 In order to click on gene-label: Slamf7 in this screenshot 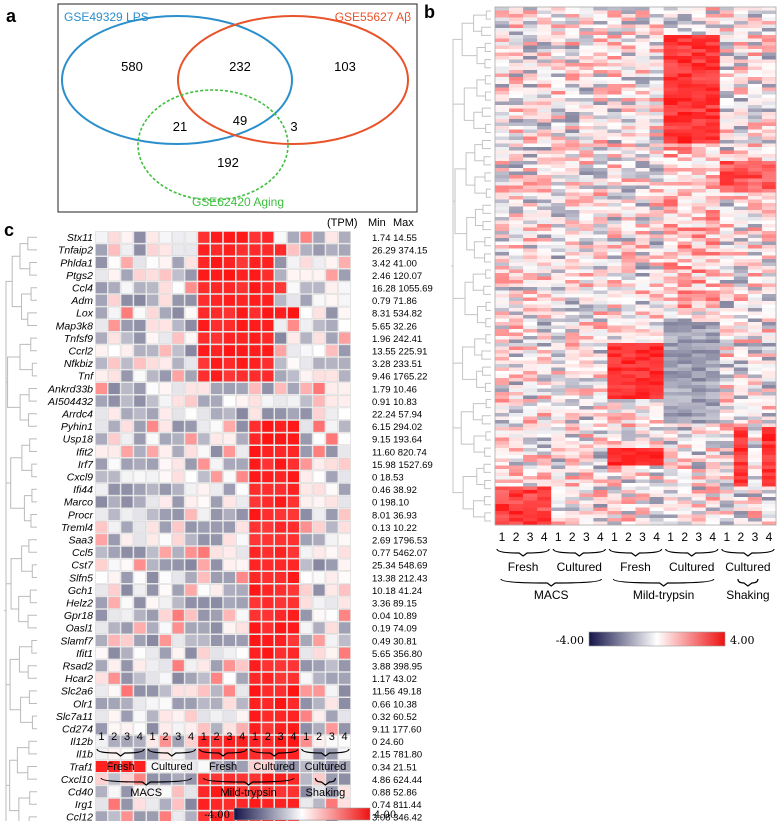, I will do `click(77, 641)`.